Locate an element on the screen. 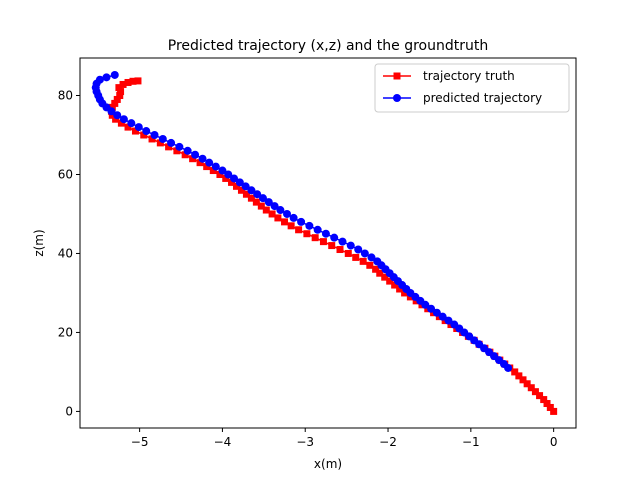 The image size is (640, 480). x-axis-ticks: −5 −4 −3 −2 −1 0 is located at coordinates (344, 438).